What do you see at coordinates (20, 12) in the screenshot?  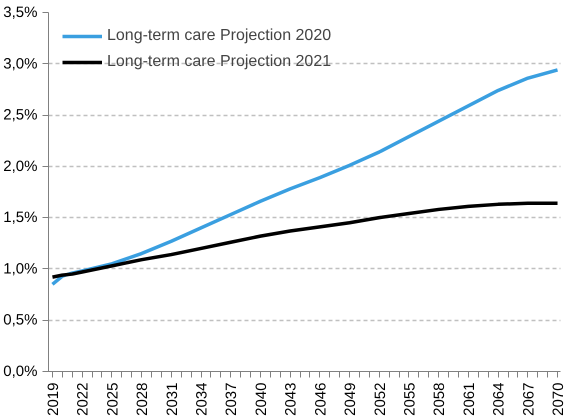 I see `y-tick-label: 3,5%` at bounding box center [20, 12].